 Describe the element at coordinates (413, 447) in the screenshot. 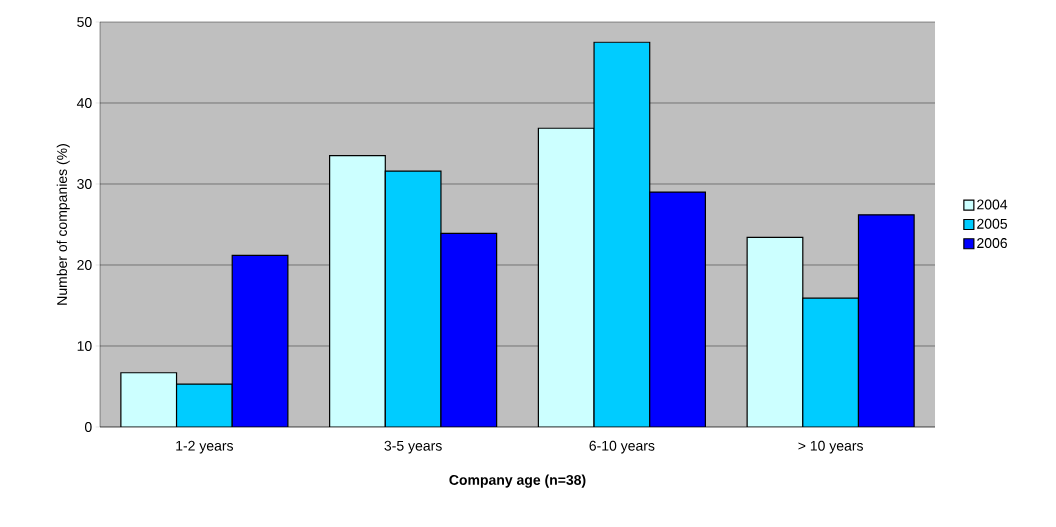

I see `x-tick-label: 3-5 years` at that location.